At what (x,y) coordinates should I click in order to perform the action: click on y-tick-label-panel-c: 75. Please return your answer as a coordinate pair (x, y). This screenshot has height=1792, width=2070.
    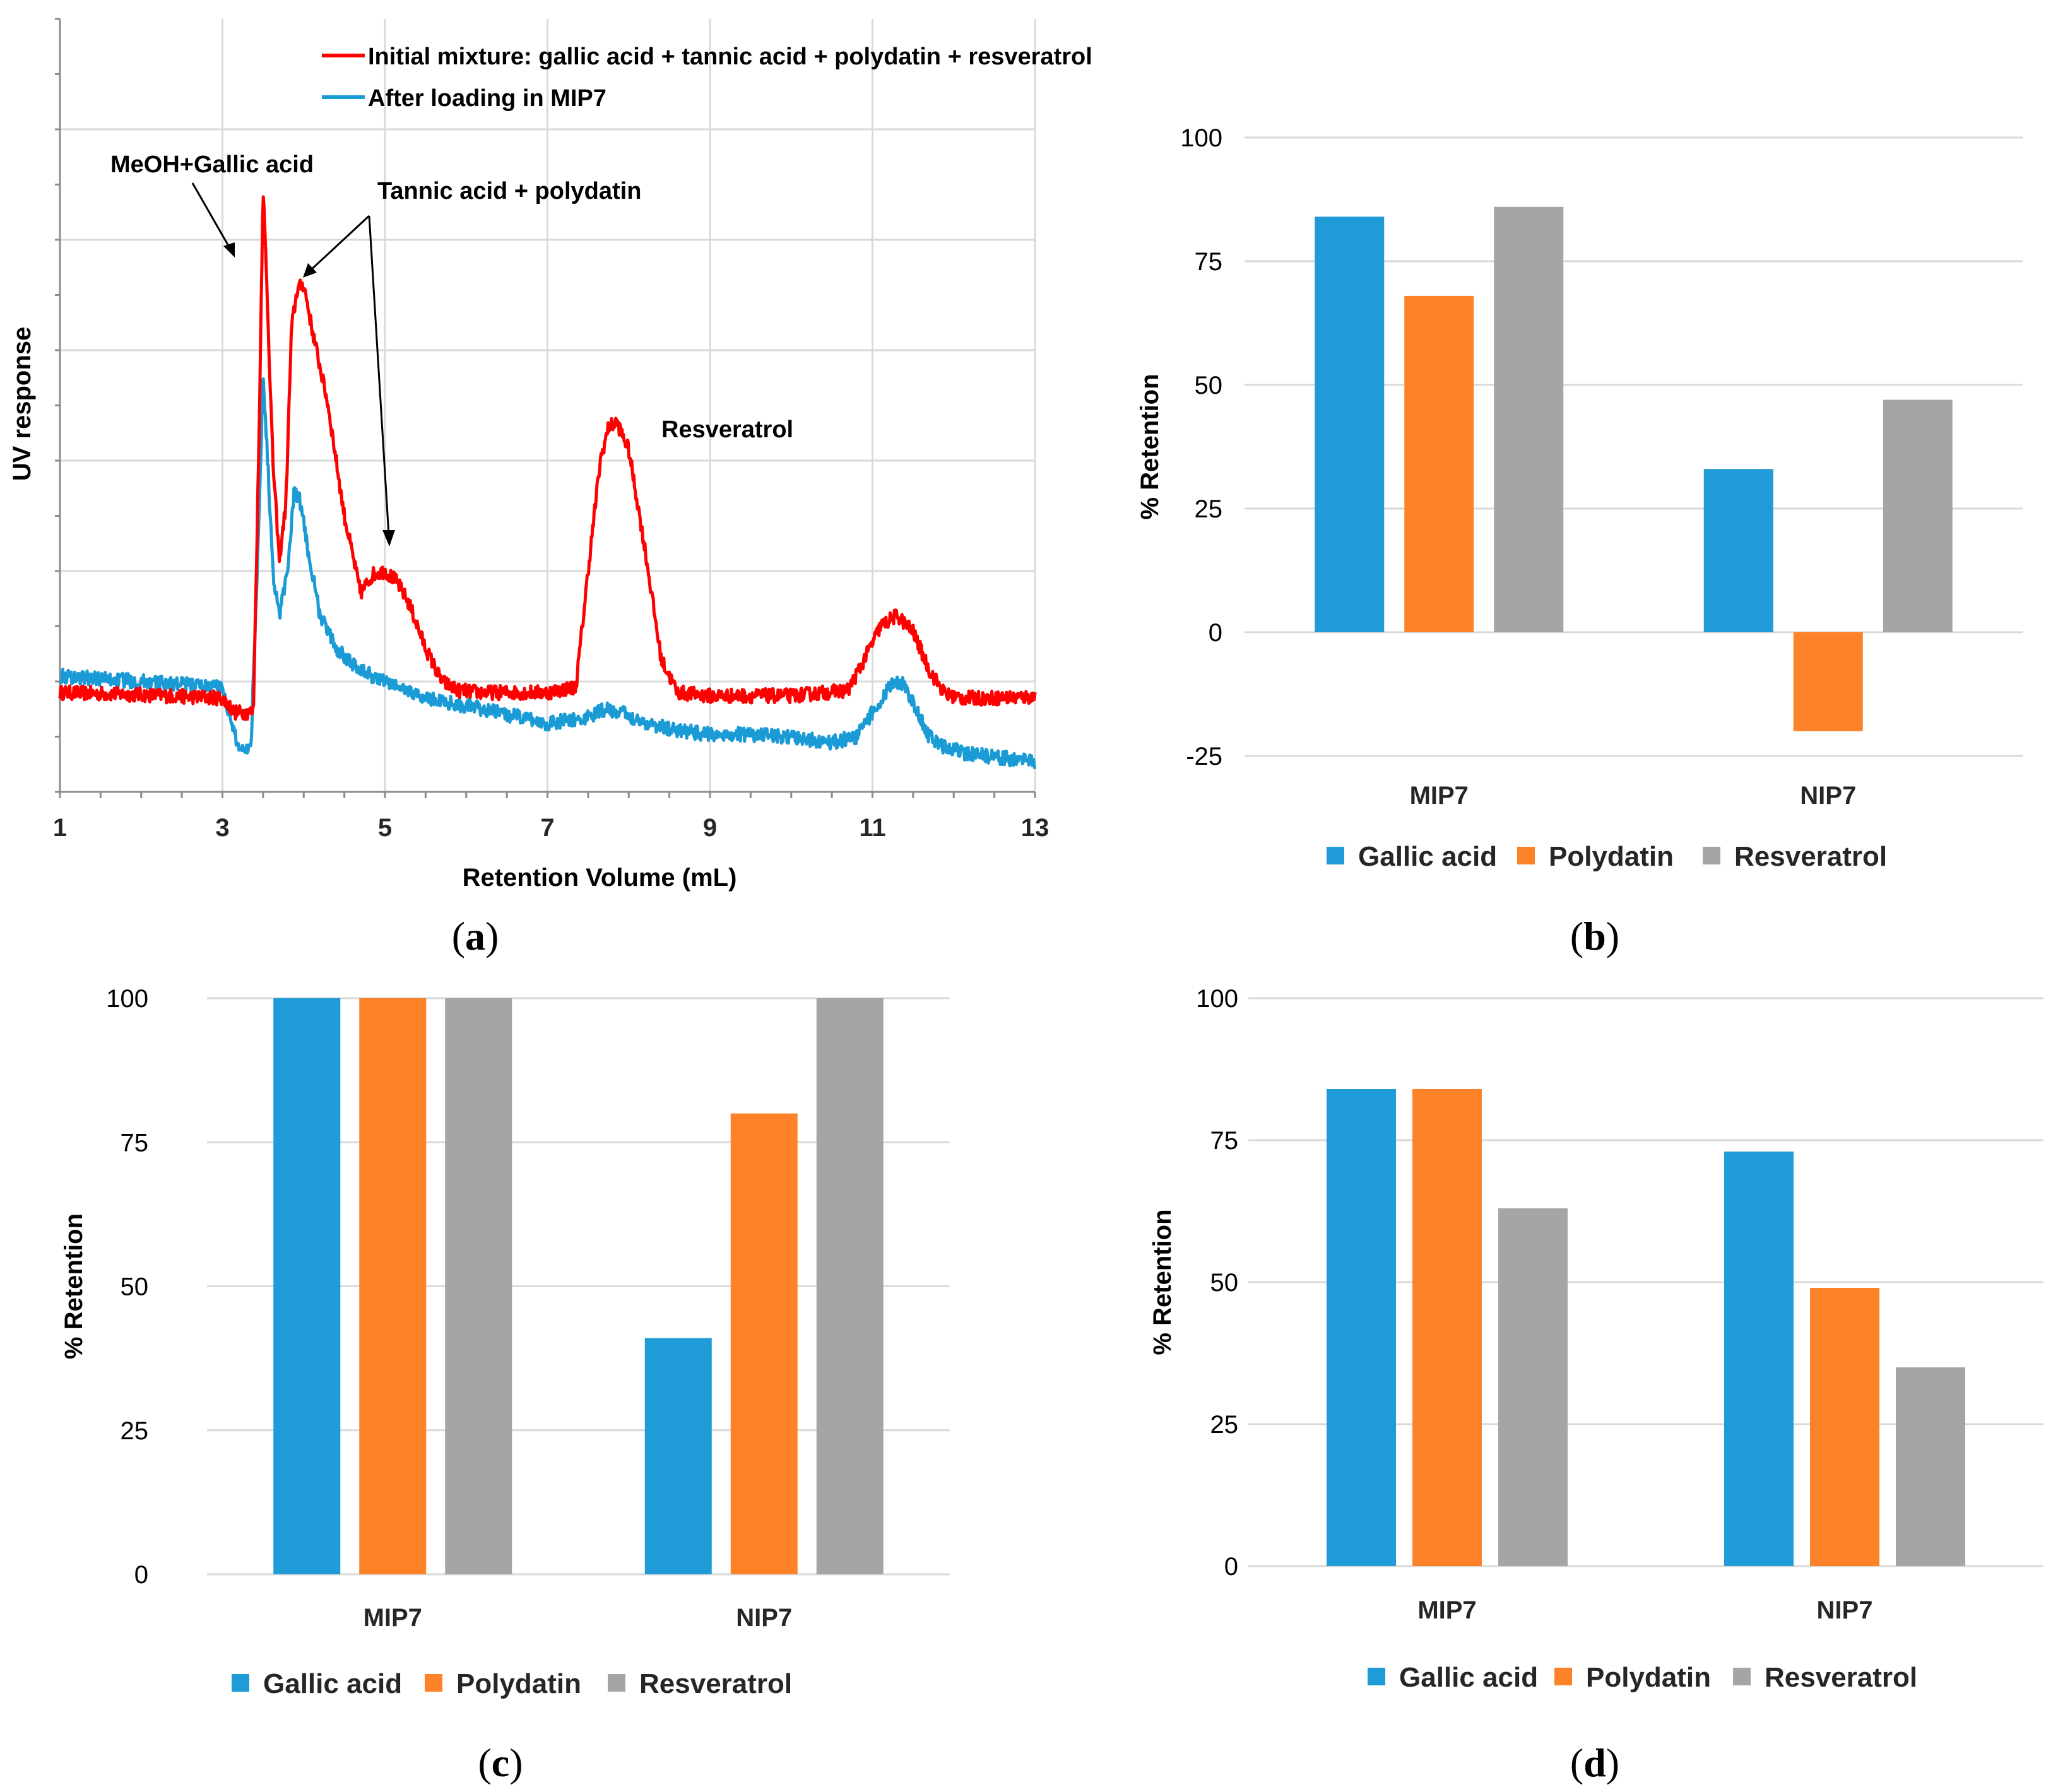
    Looking at the image, I should click on (135, 1143).